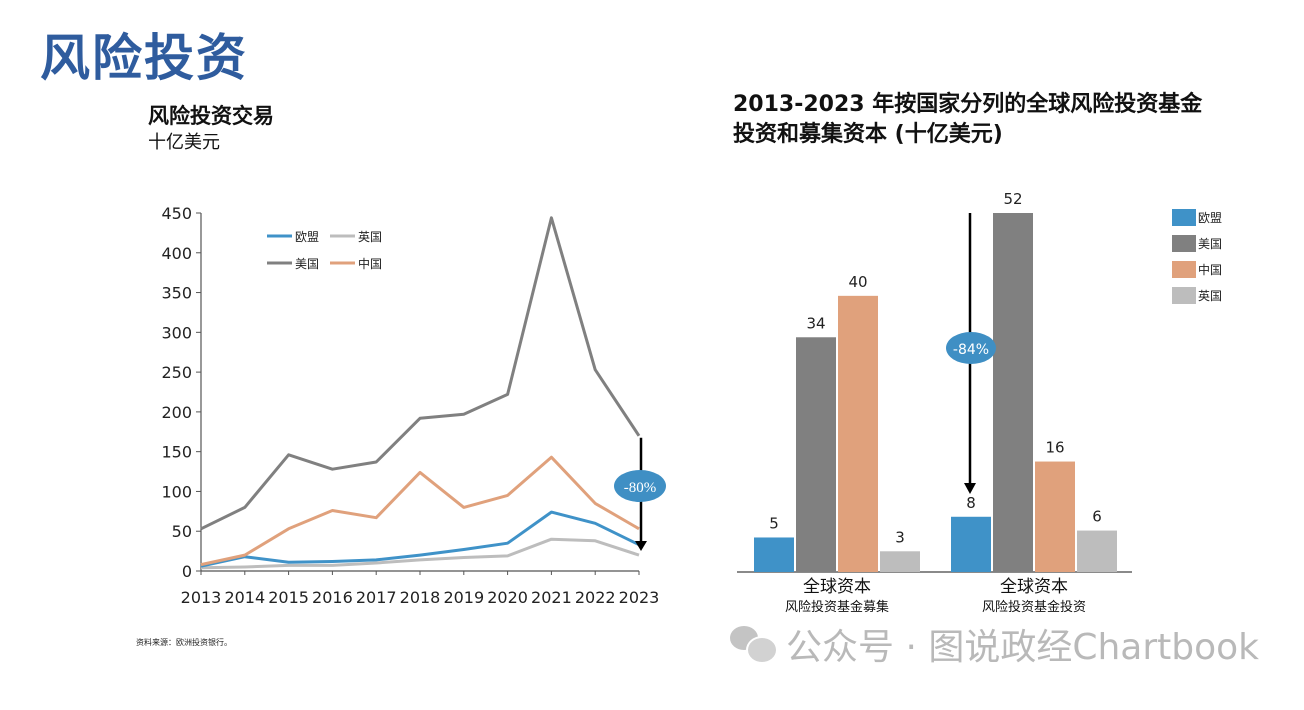 The width and height of the screenshot is (1304, 710). What do you see at coordinates (463, 597) in the screenshot?
I see `x-tick-label: 2019` at bounding box center [463, 597].